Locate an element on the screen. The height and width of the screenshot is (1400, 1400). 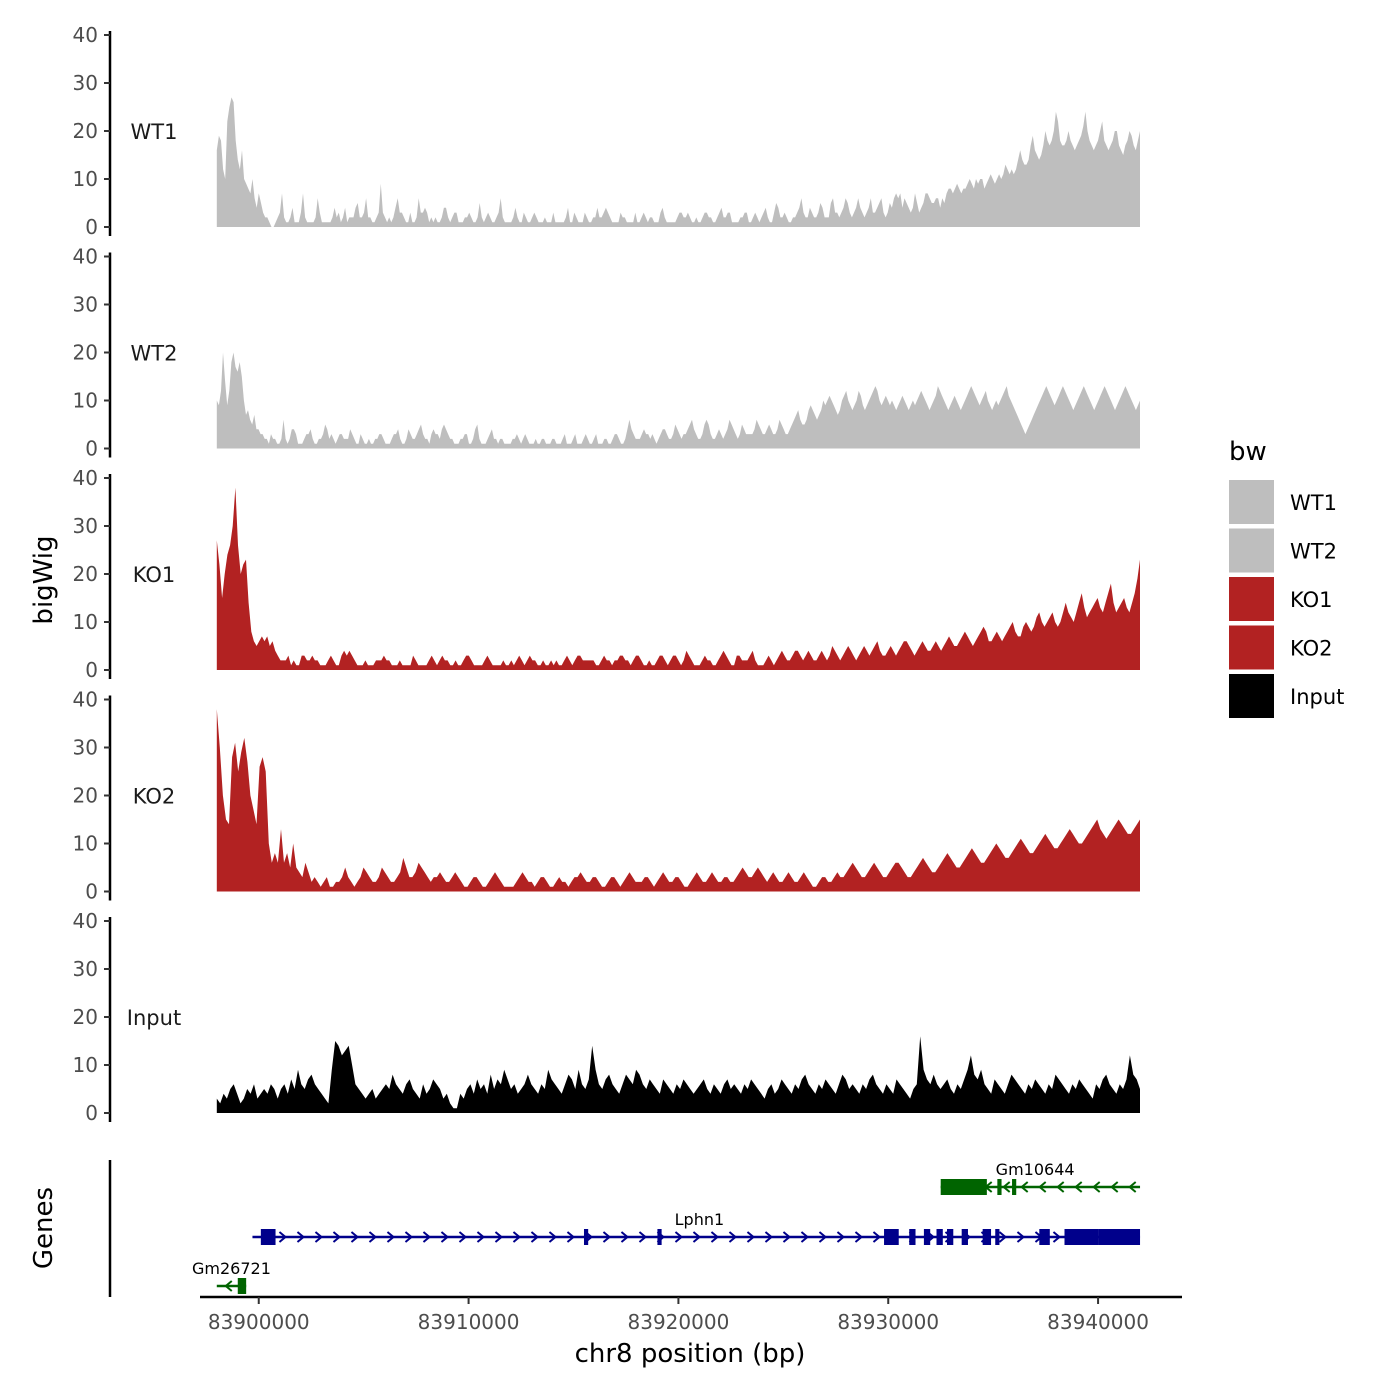
x-tick-label: 83930000 is located at coordinates (888, 1322).